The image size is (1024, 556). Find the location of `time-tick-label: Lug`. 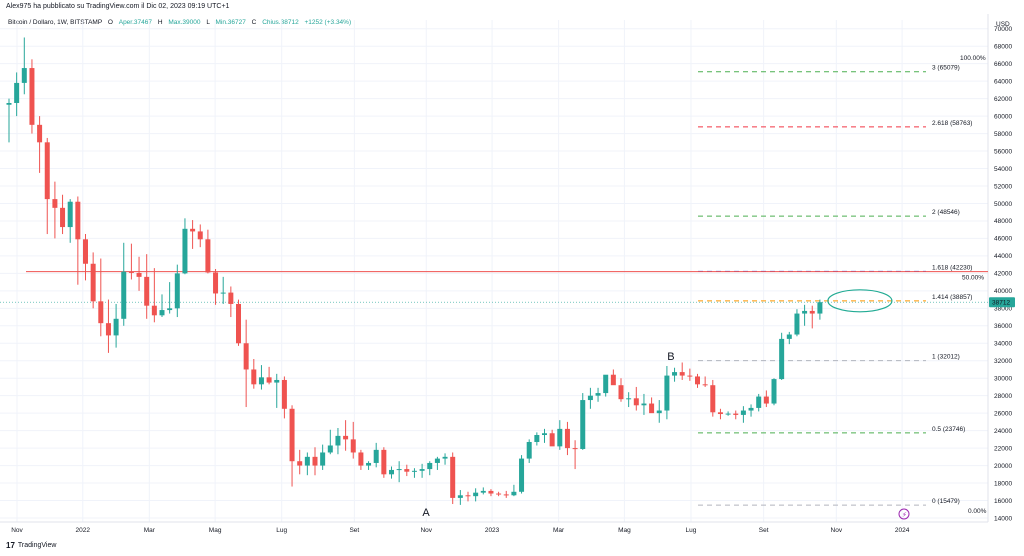

time-tick-label: Lug is located at coordinates (281, 530).